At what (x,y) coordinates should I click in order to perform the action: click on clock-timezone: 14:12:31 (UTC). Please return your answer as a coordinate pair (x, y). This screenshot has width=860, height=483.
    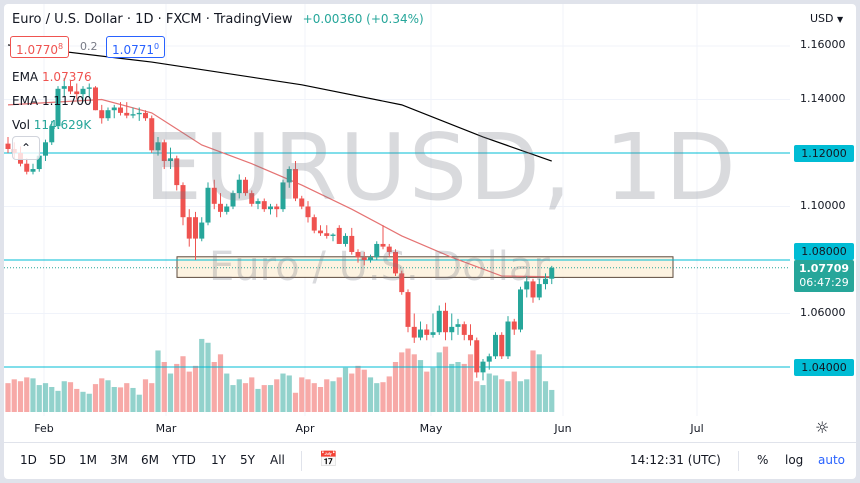
    Looking at the image, I should click on (675, 460).